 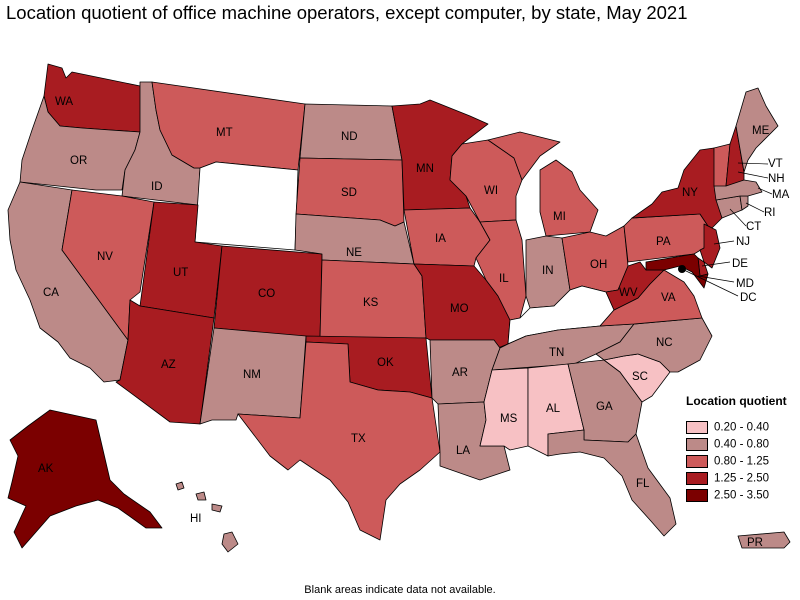 I want to click on label-nh: NH, so click(x=776, y=179).